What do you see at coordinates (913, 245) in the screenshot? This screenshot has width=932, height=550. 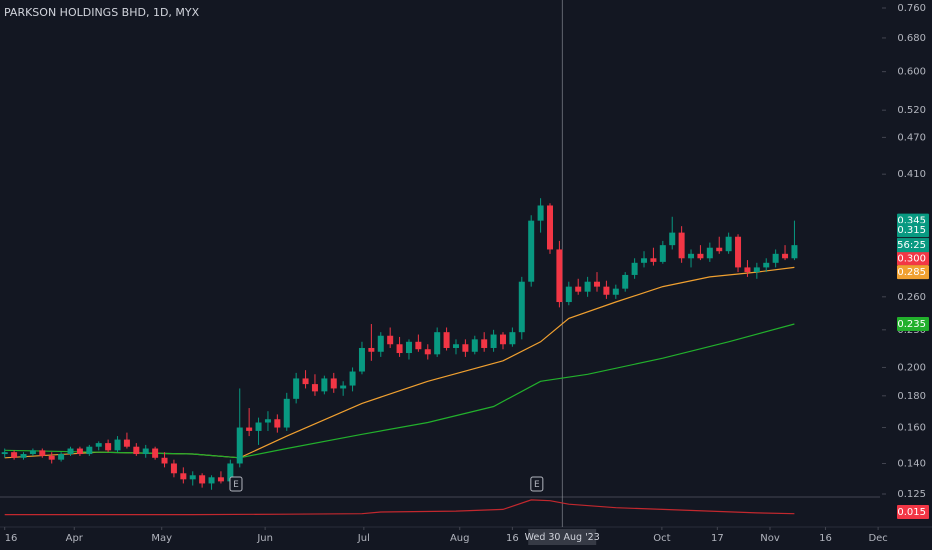 I see `countdown-tag` at bounding box center [913, 245].